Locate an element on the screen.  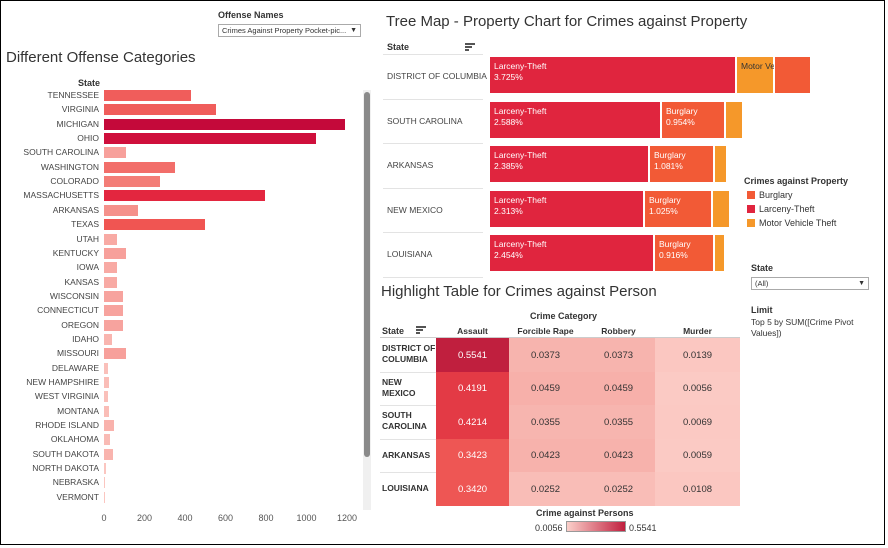
treemap-block: Burglary 1.081% is located at coordinates (681, 164).